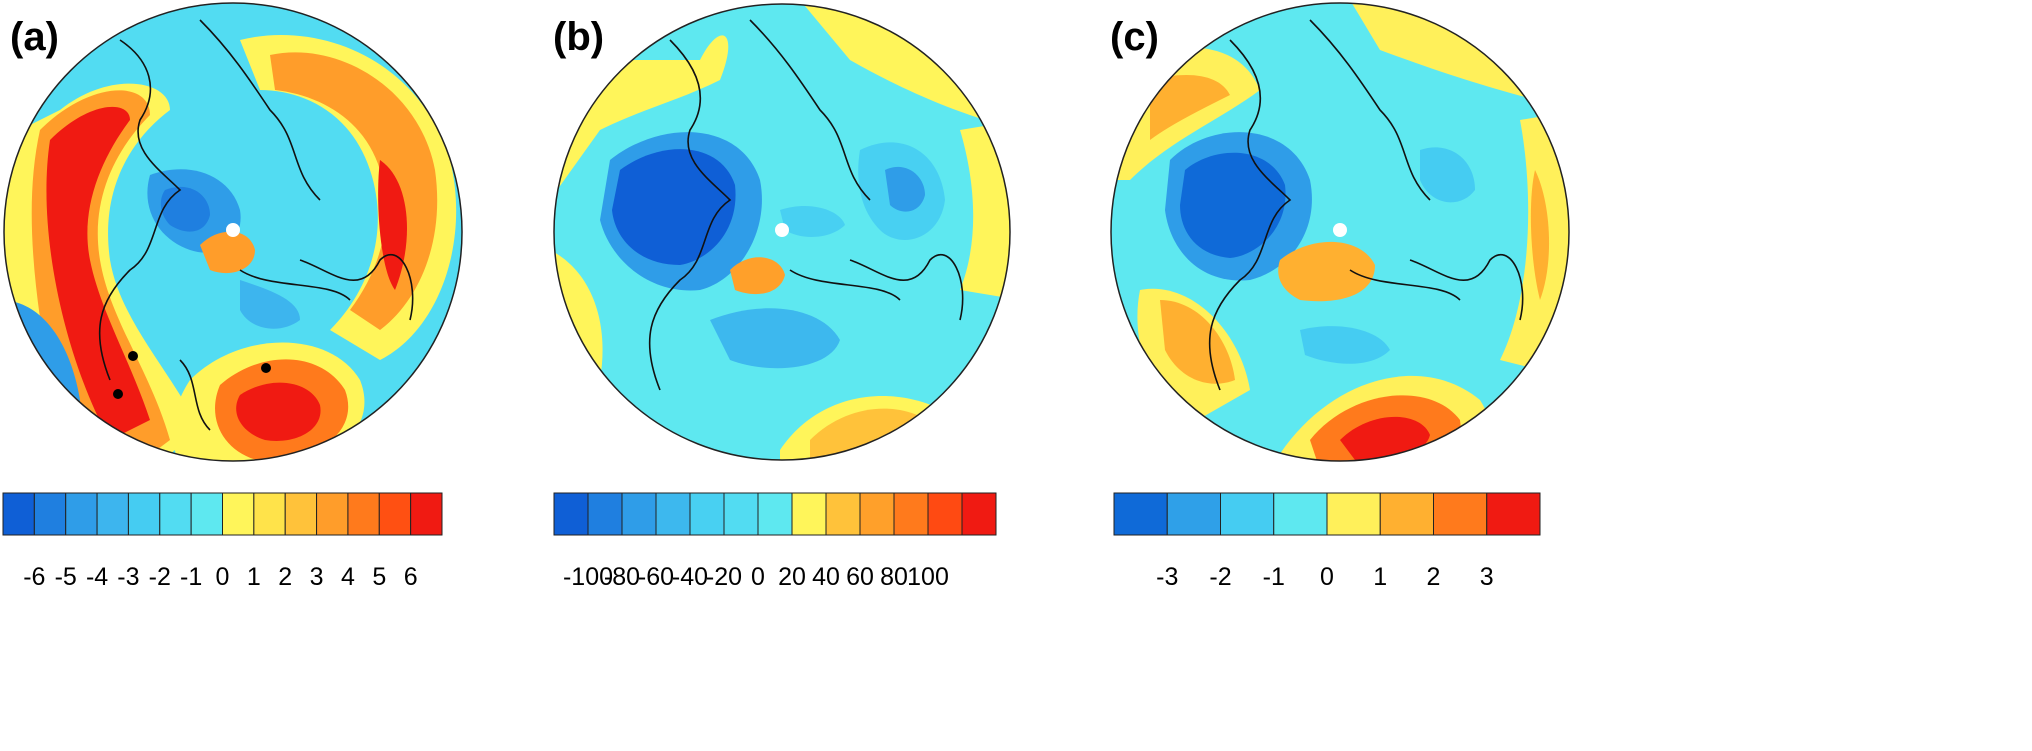 The image size is (2032, 751). I want to click on panel-label: (c), so click(1134, 37).